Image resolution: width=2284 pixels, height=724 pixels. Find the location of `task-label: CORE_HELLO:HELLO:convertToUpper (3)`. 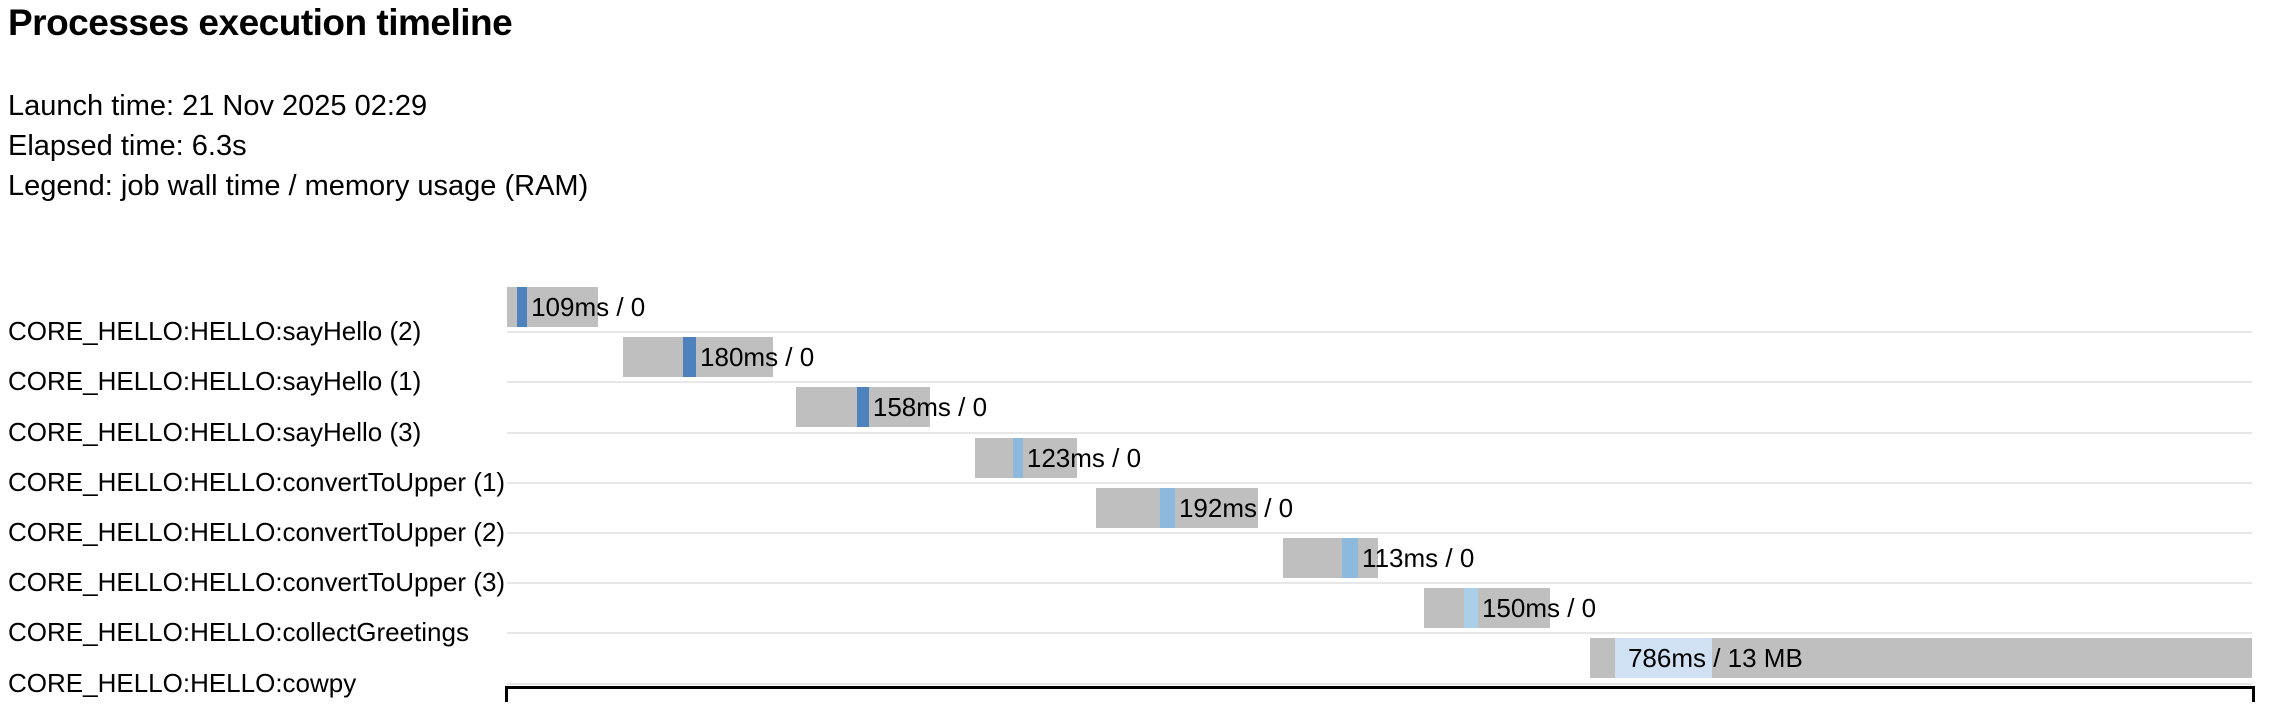

task-label: CORE_HELLO:HELLO:convertToUpper (3) is located at coordinates (257, 582).